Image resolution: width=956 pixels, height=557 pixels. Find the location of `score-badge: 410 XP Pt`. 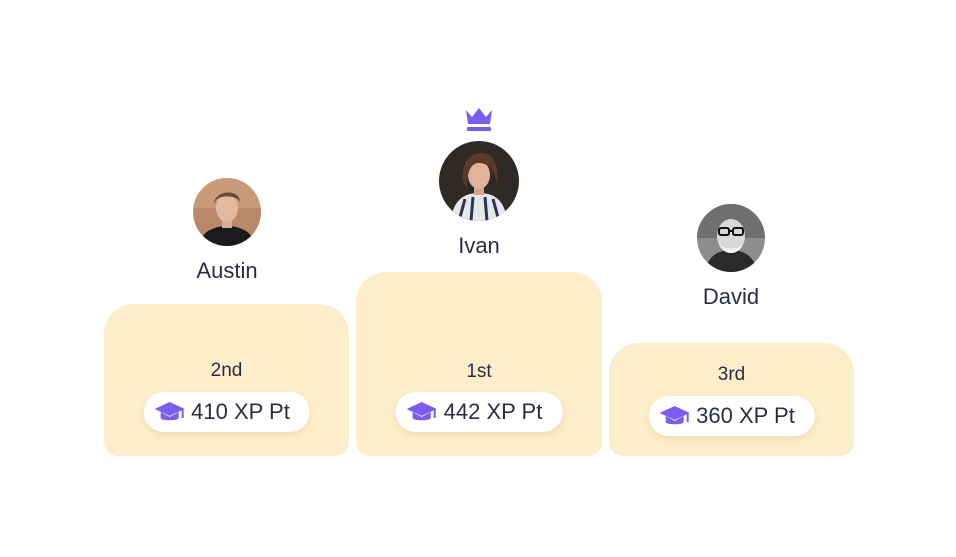

score-badge: 410 XP Pt is located at coordinates (226, 412).